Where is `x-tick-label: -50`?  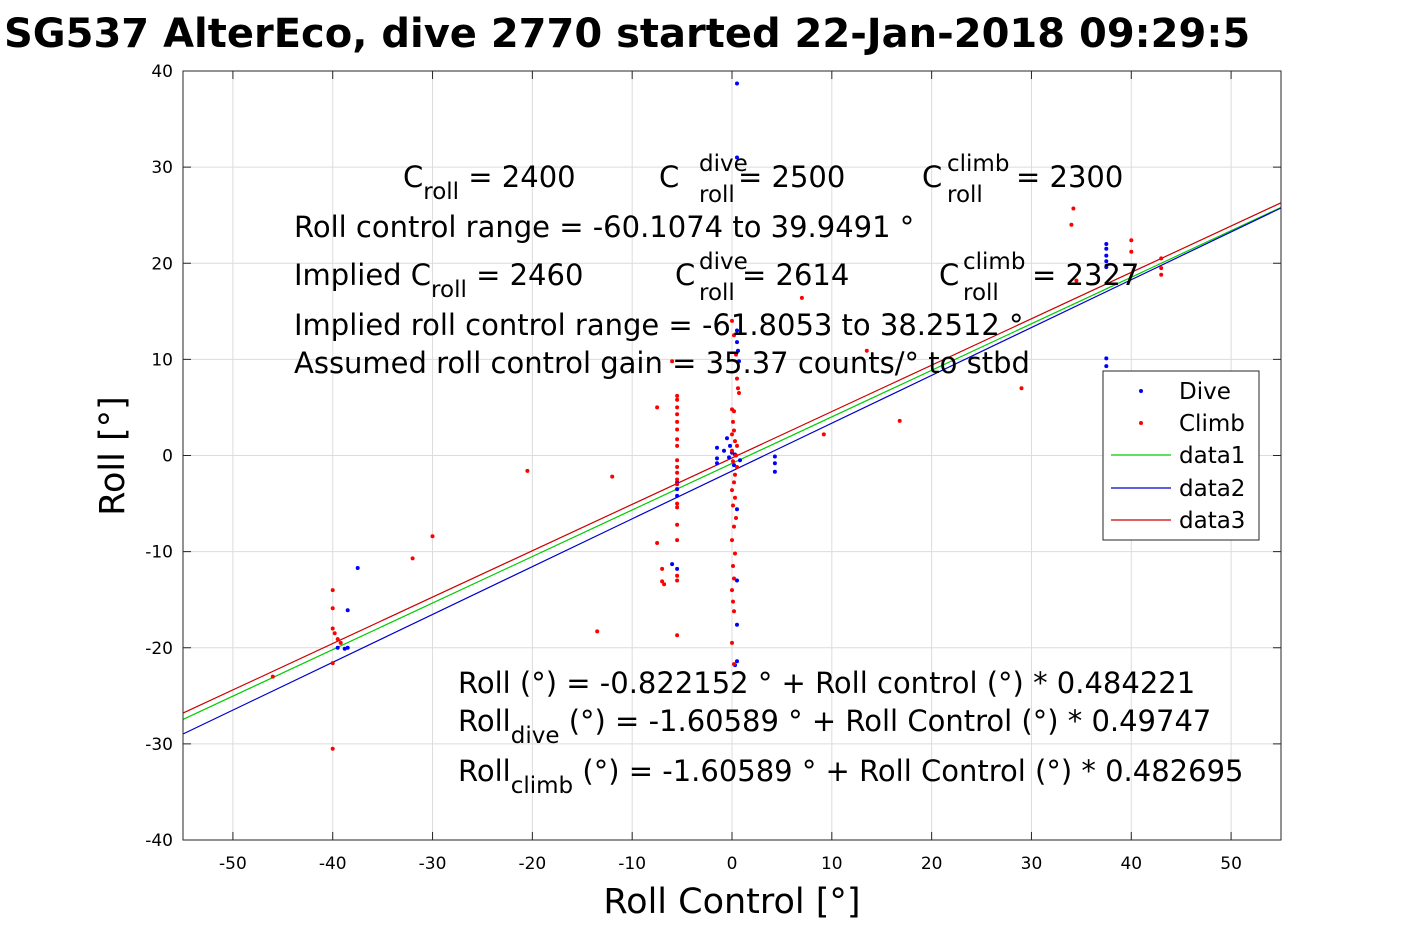
x-tick-label: -50 is located at coordinates (233, 864).